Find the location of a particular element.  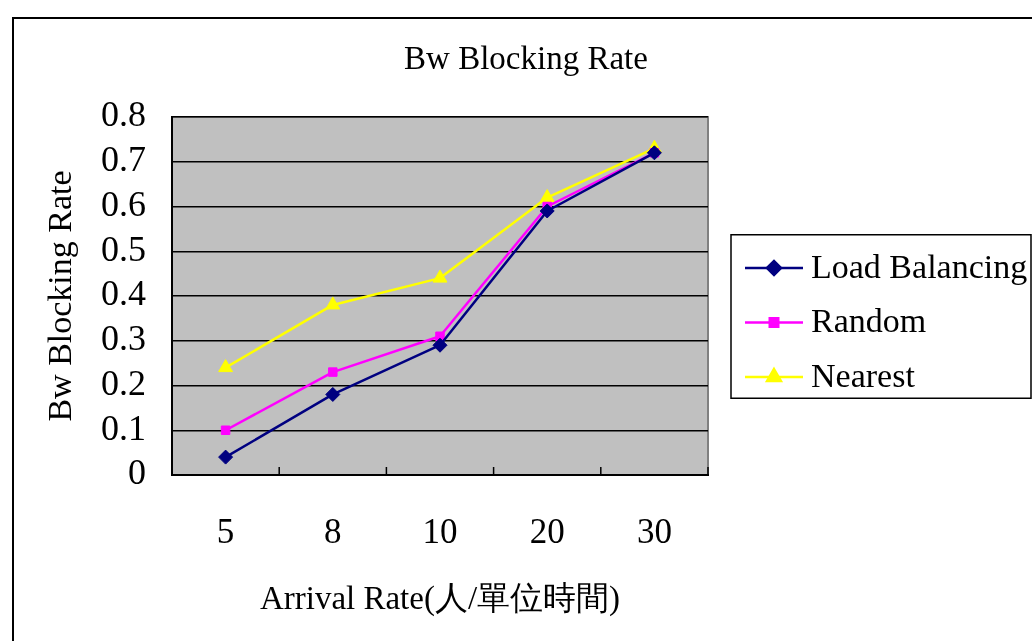

y-tick-label: 0.1 is located at coordinates (123, 427).